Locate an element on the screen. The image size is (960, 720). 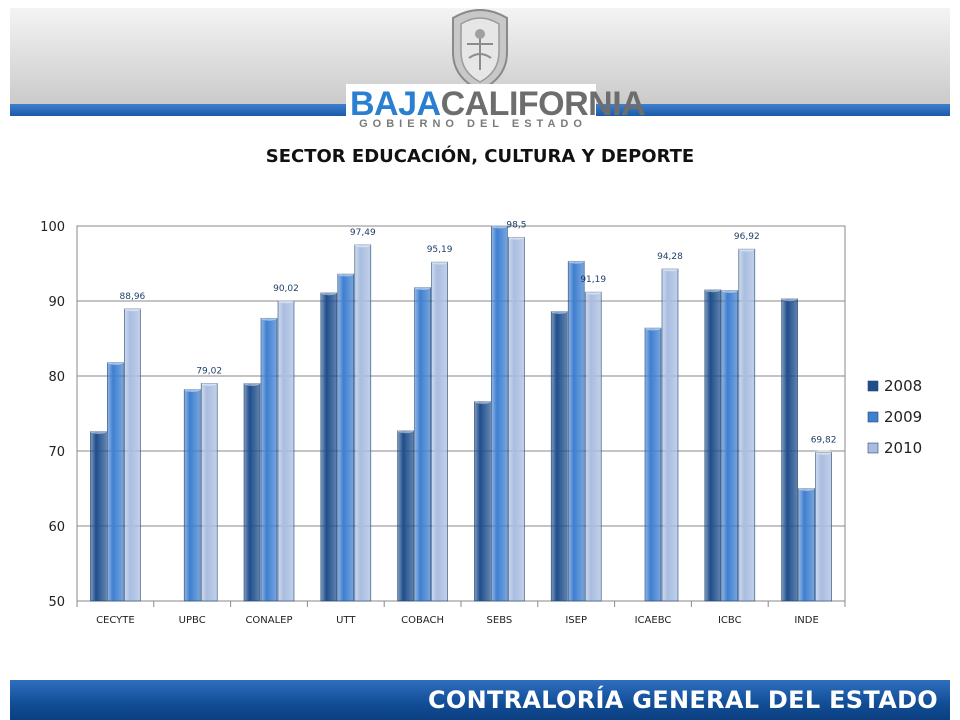
bar-2008-CECYTE is located at coordinates (98, 516).